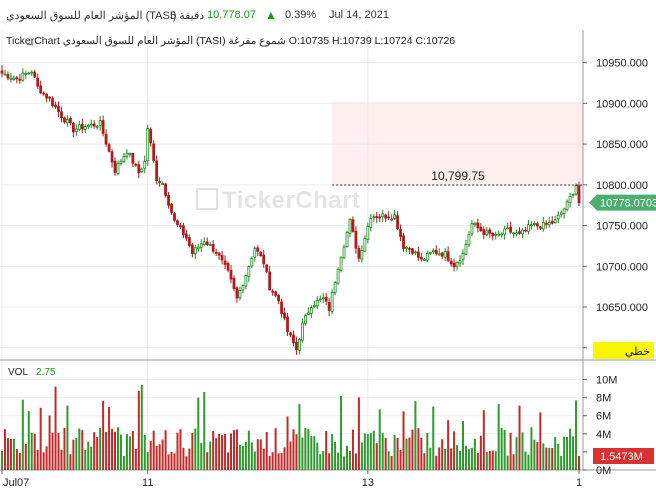  Describe the element at coordinates (147, 483) in the screenshot. I see `time-tick-label: 11` at that location.